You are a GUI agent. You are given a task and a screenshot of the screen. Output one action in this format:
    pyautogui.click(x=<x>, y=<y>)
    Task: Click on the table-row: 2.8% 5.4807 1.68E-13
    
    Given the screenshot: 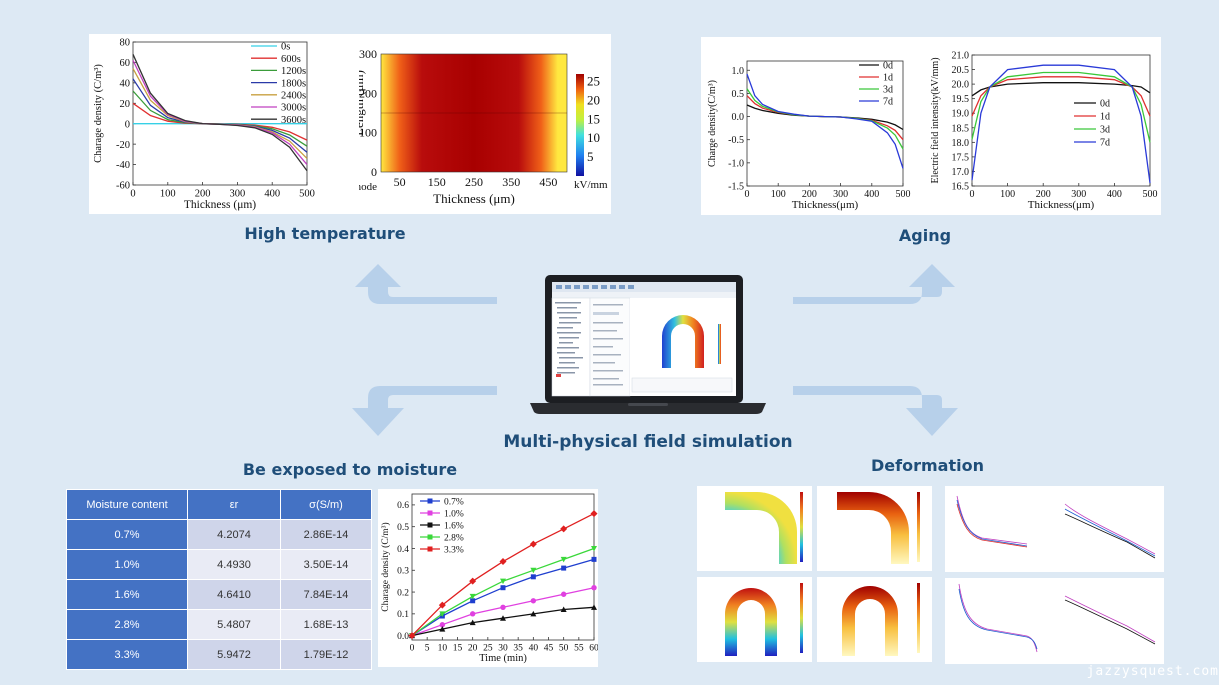 What is the action you would take?
    pyautogui.click(x=219, y=624)
    